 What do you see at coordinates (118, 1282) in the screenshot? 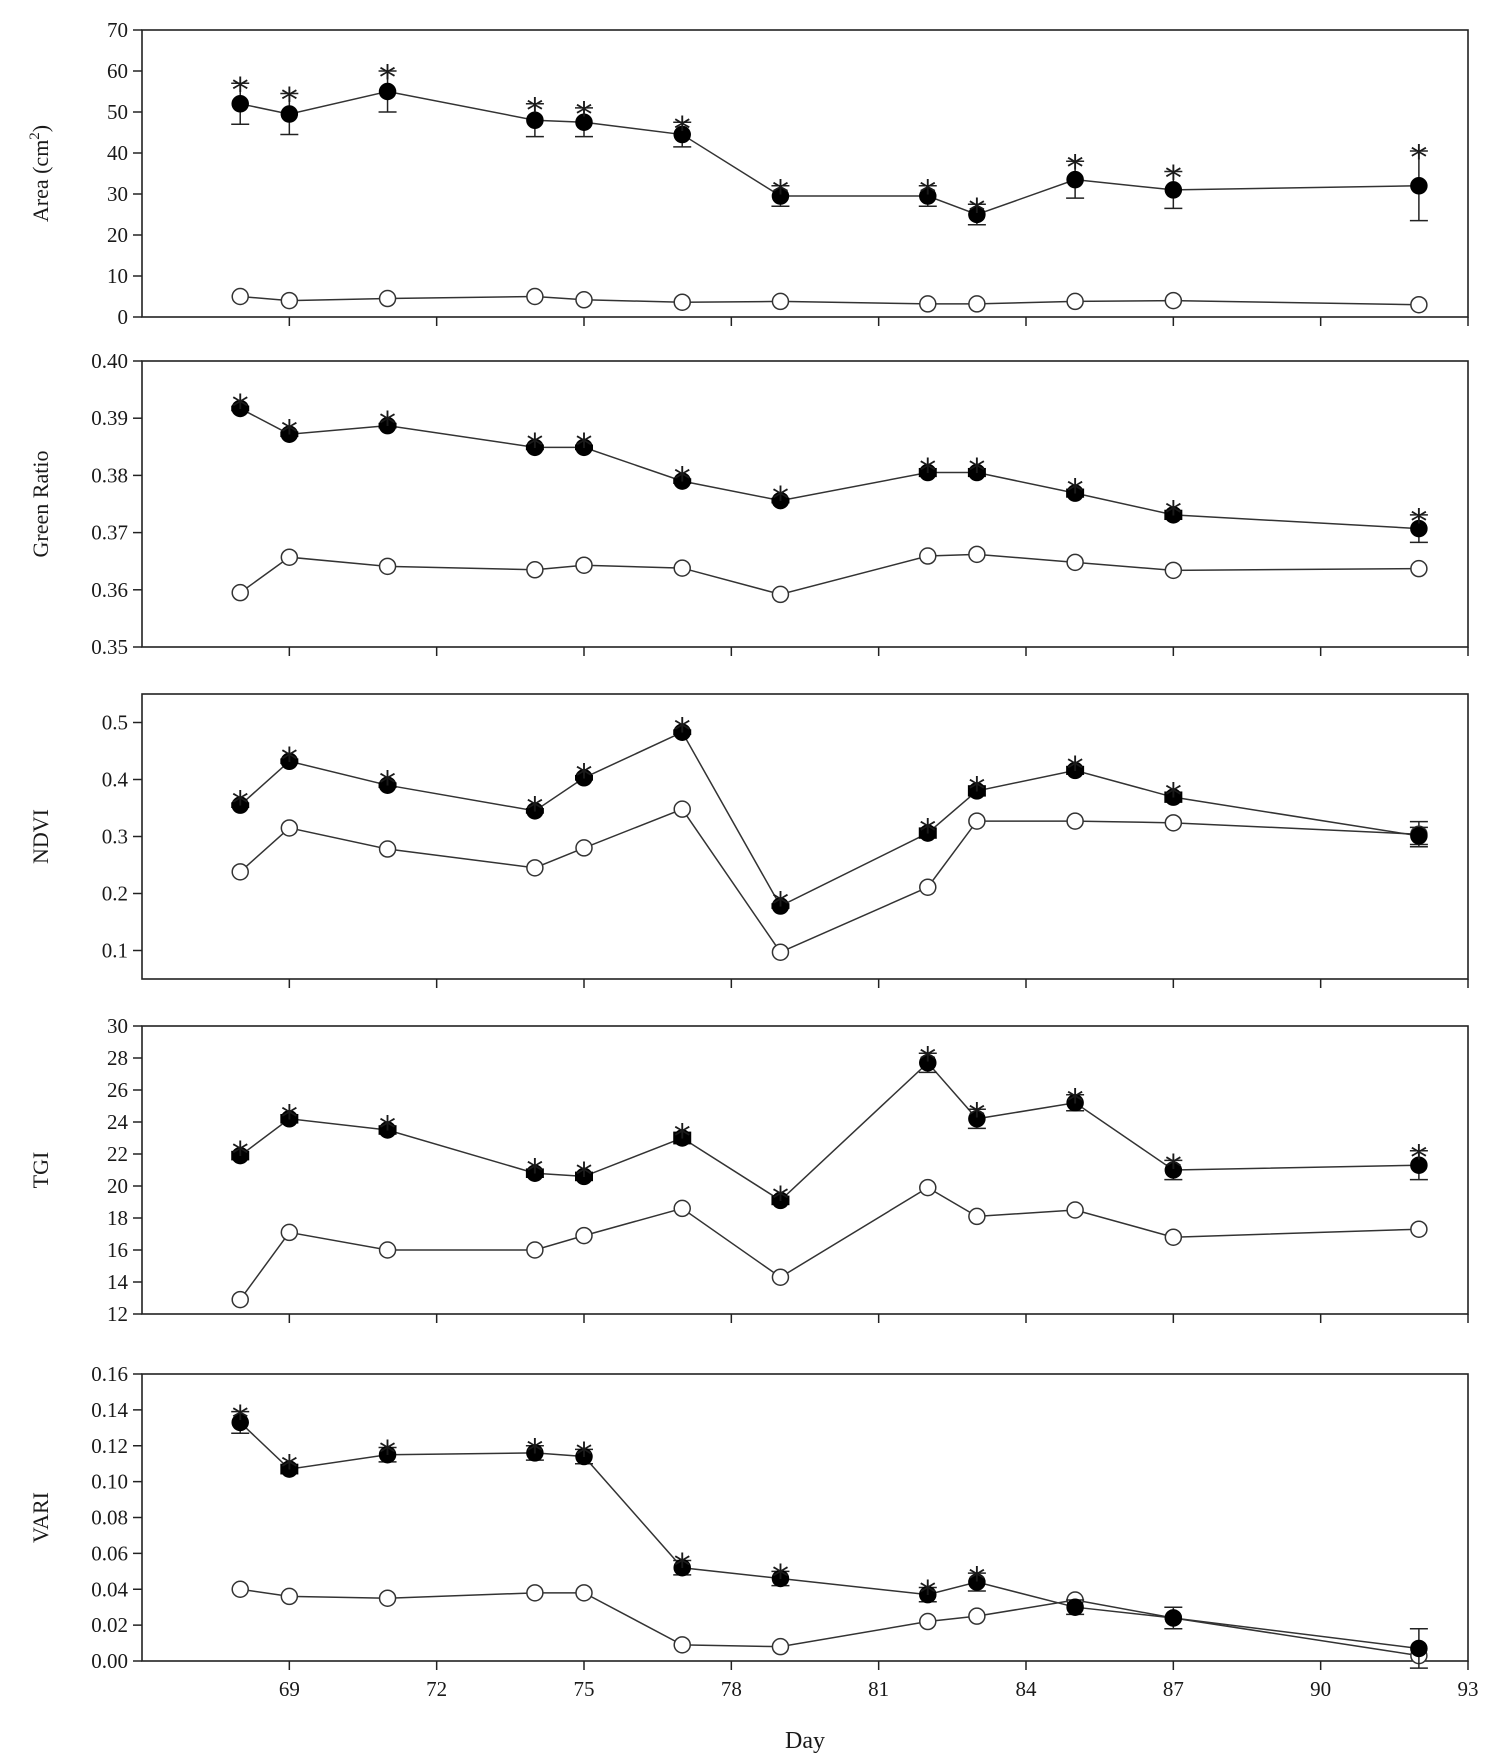
I see `y-tick-label: 14` at bounding box center [118, 1282].